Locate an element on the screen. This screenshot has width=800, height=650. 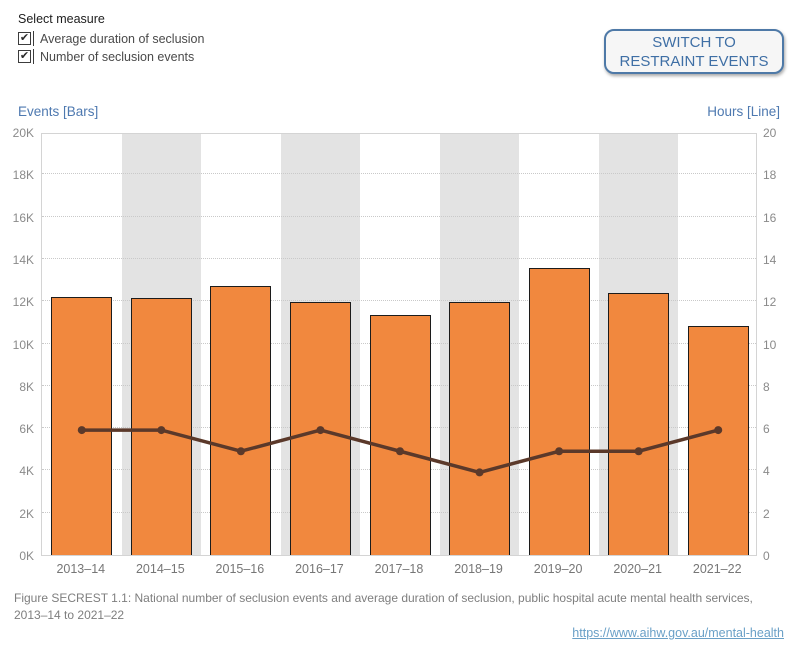
y-tick-left: 0K is located at coordinates (26, 556).